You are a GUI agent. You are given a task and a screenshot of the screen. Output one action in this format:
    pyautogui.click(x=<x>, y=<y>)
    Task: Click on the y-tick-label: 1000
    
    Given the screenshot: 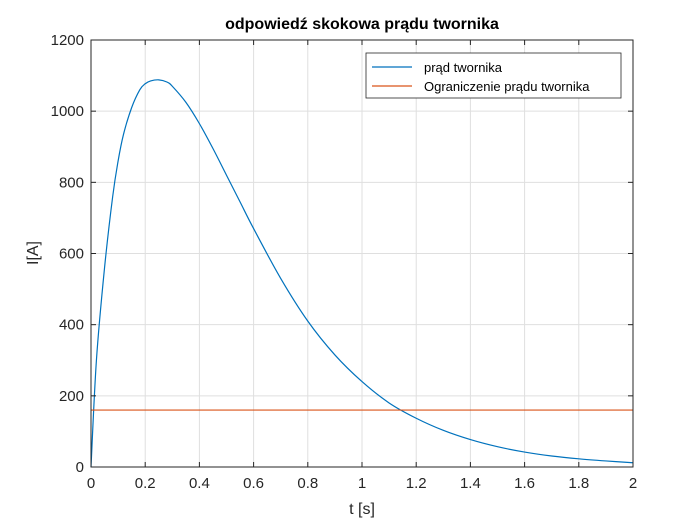 What is the action you would take?
    pyautogui.click(x=67, y=111)
    